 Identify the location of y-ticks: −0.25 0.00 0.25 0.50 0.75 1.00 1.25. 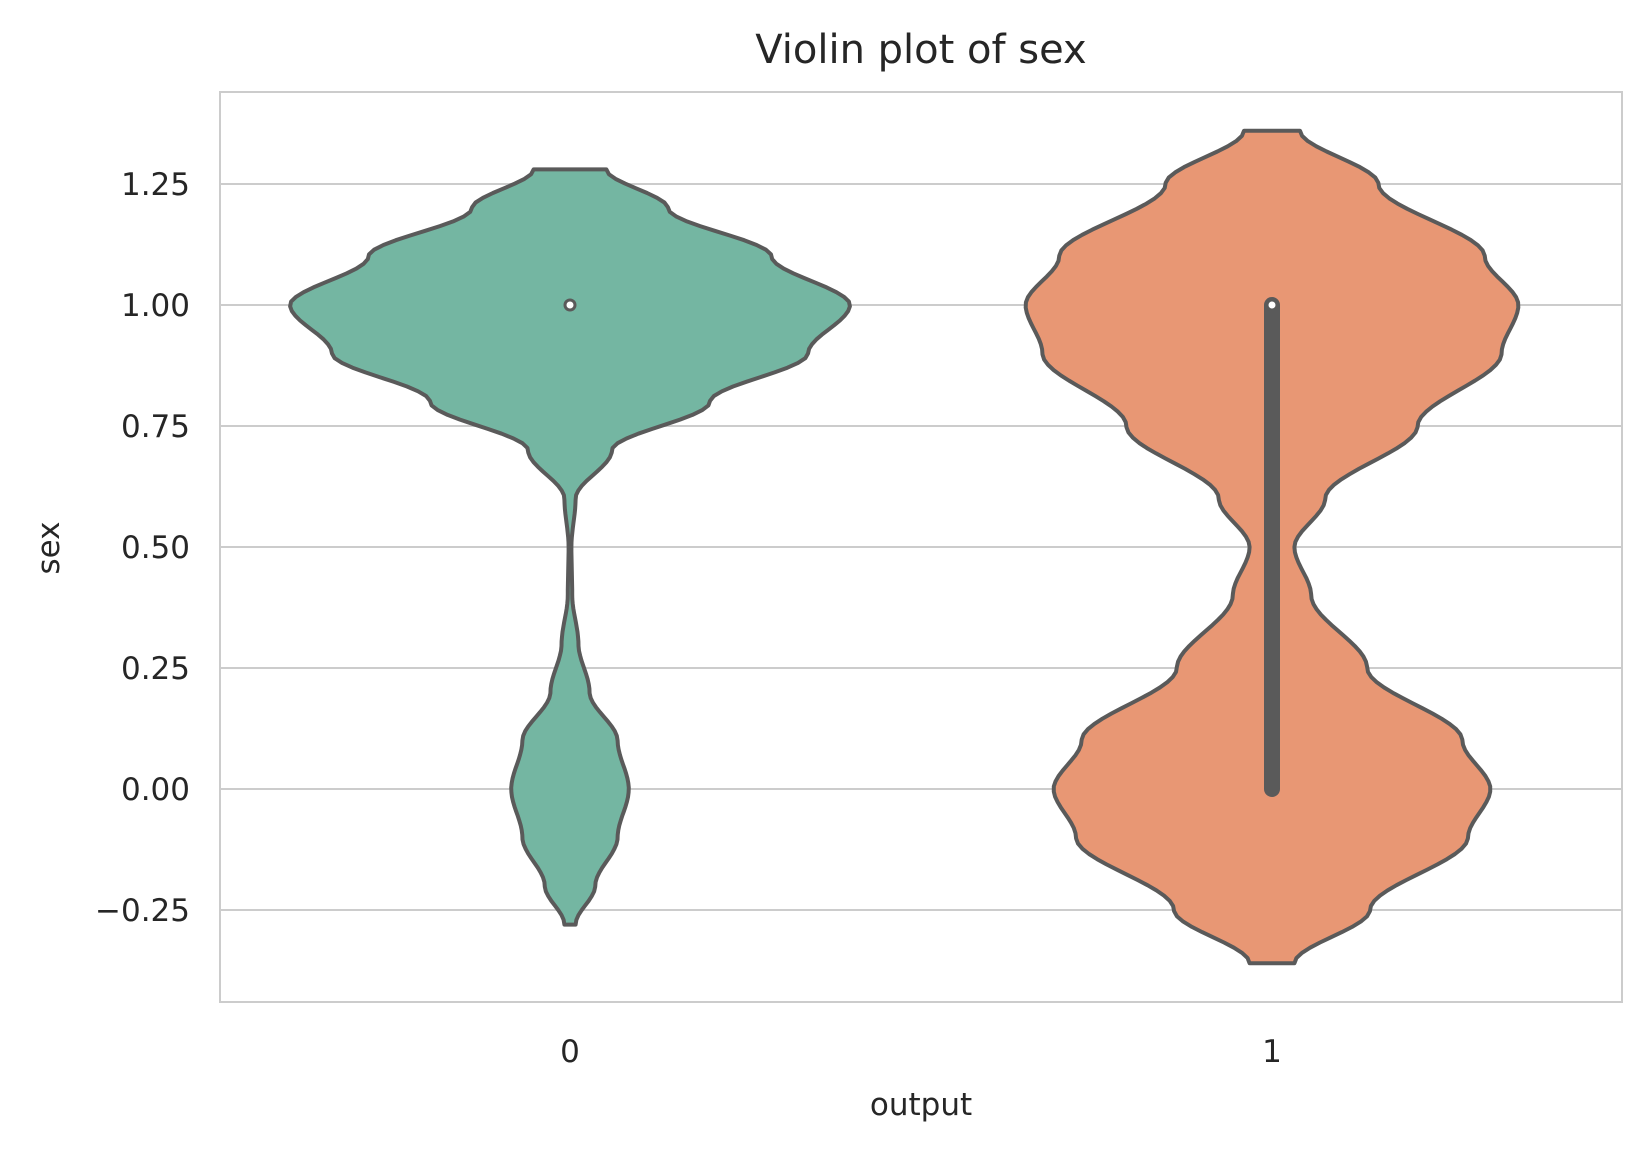
(142, 548).